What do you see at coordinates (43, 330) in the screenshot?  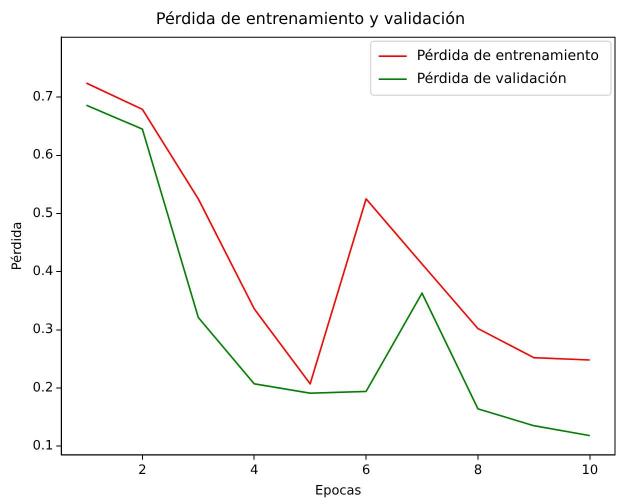 I see `y-tick-label: 0.3` at bounding box center [43, 330].